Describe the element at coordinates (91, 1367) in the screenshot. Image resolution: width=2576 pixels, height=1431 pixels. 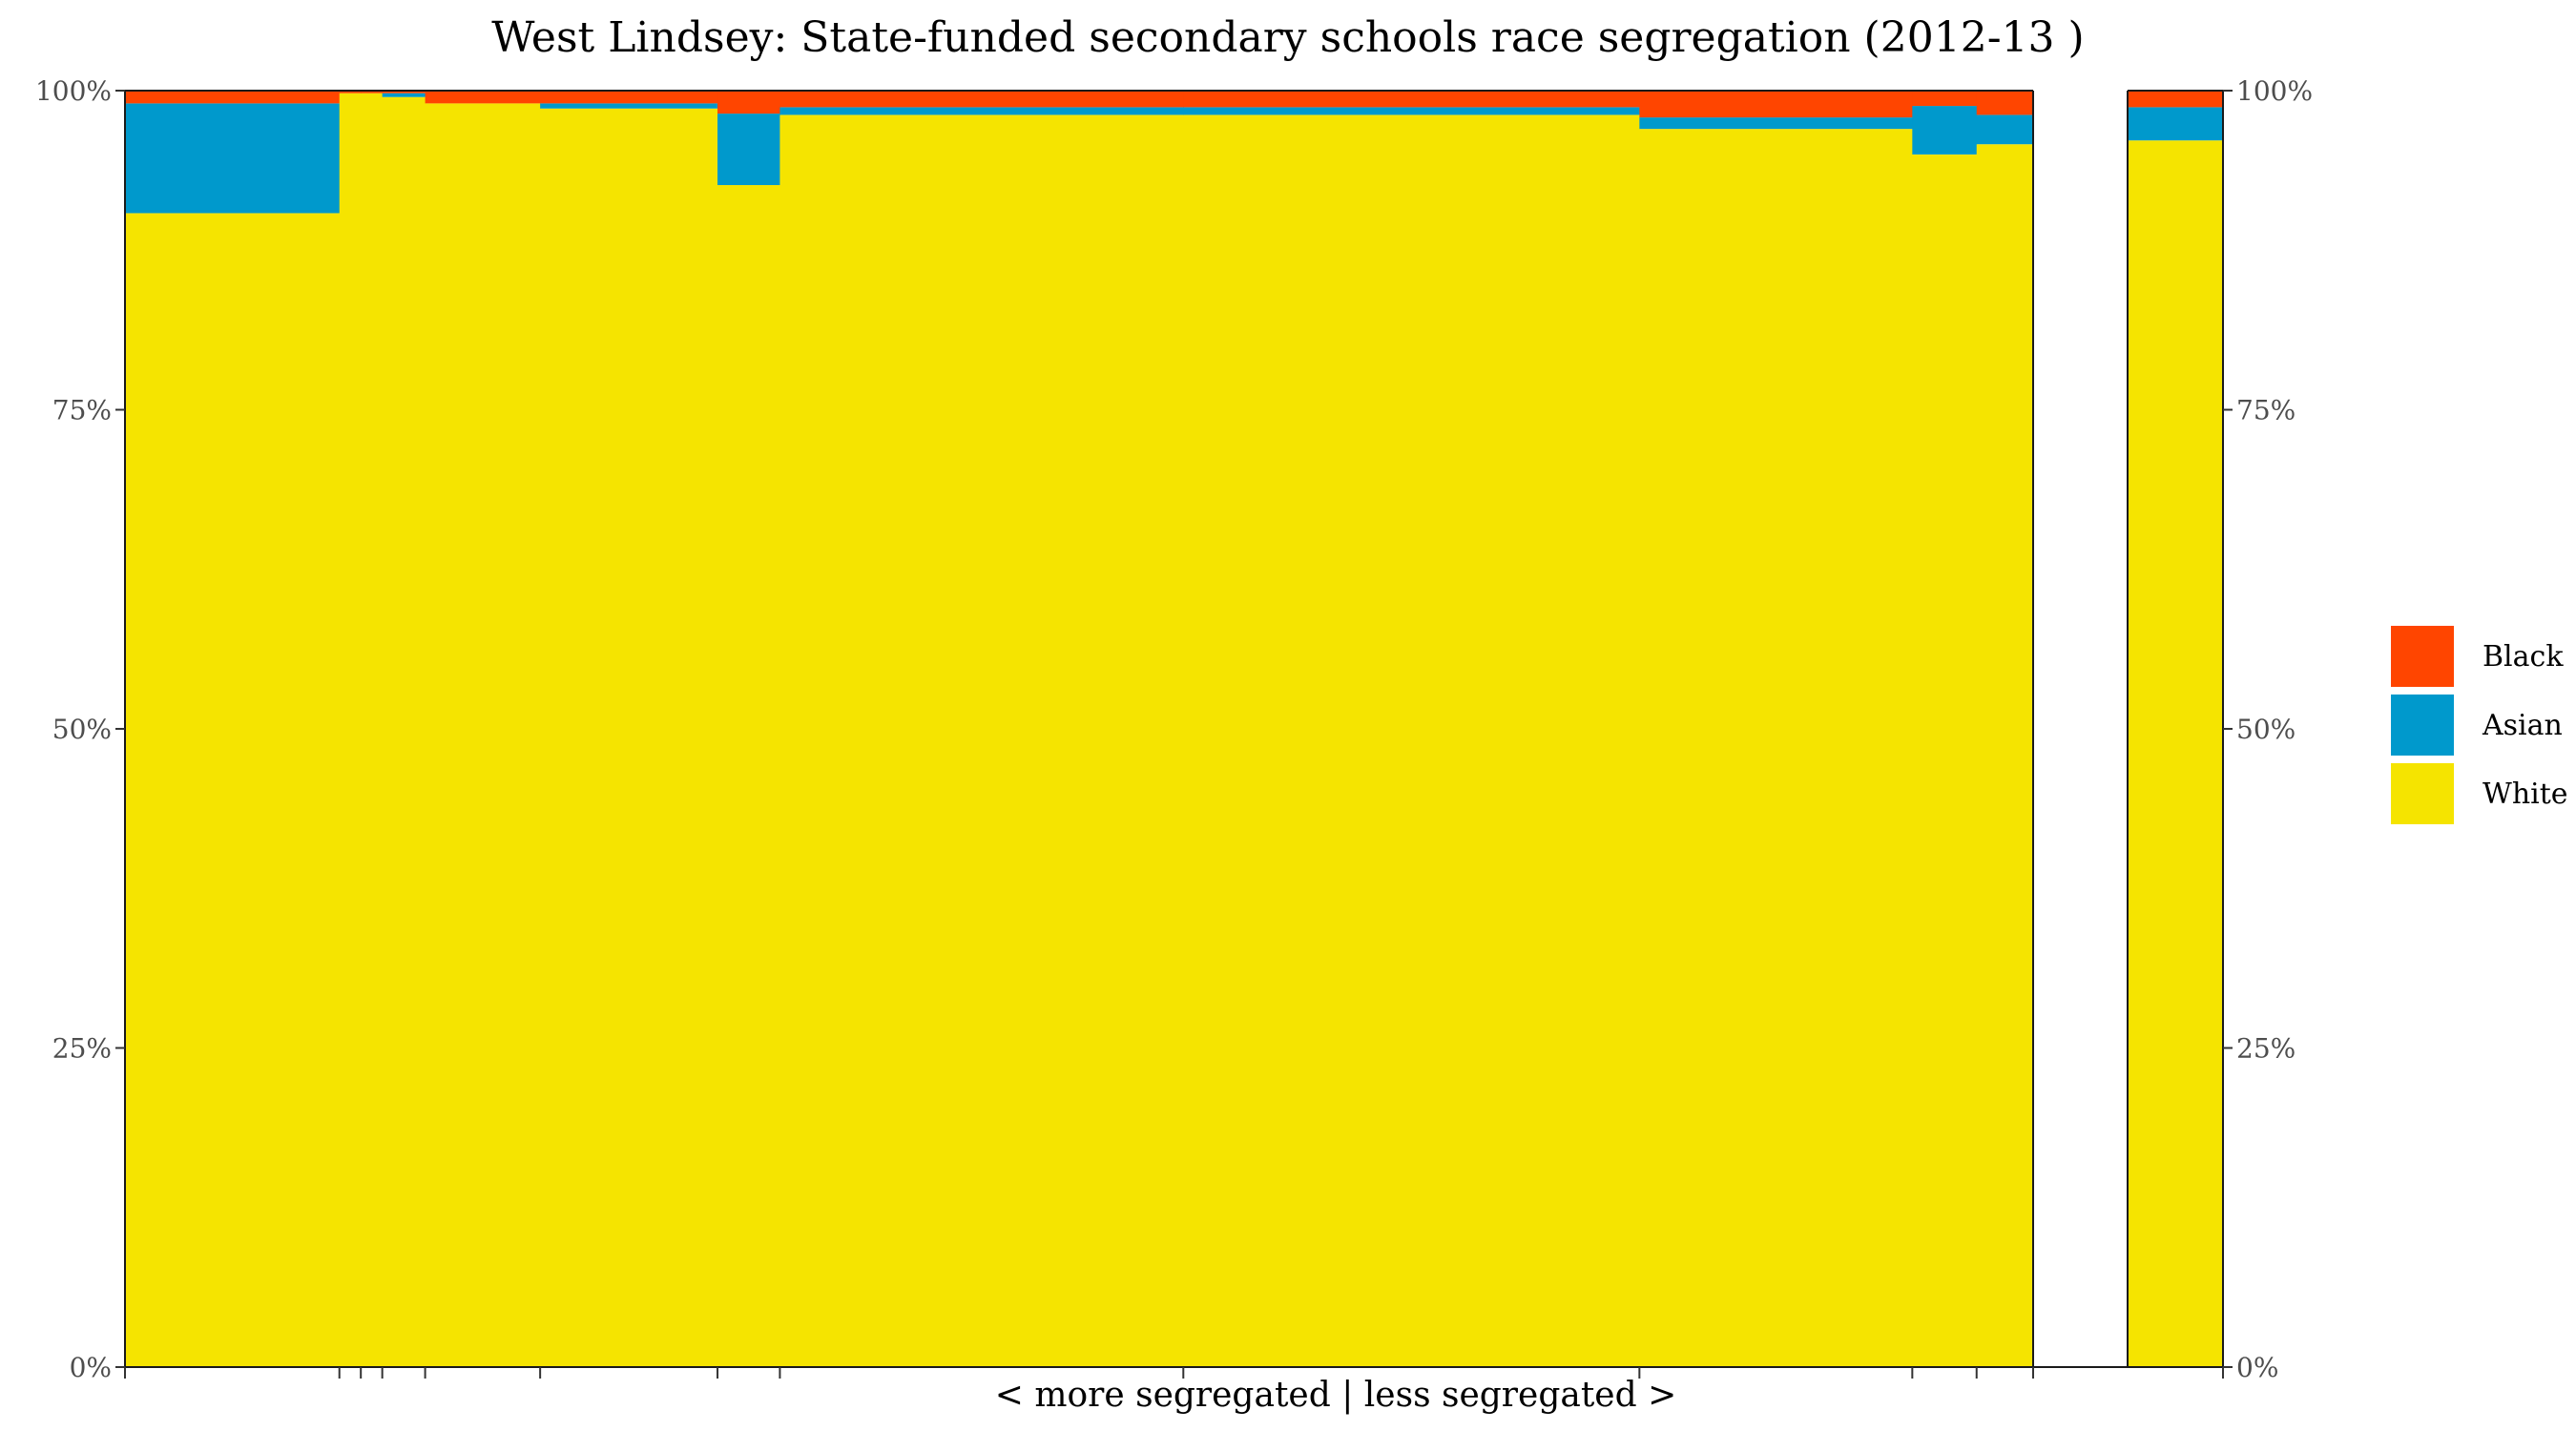
I see `y-tick-label-left: 0%` at that location.